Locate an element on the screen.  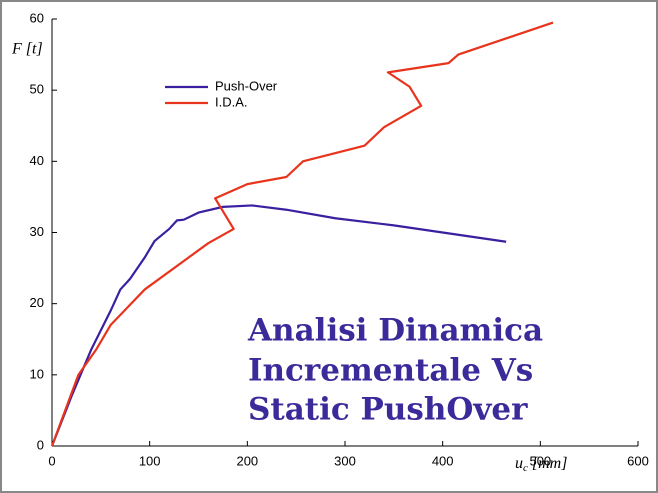
x-label: uc [mm] is located at coordinates (541, 464).